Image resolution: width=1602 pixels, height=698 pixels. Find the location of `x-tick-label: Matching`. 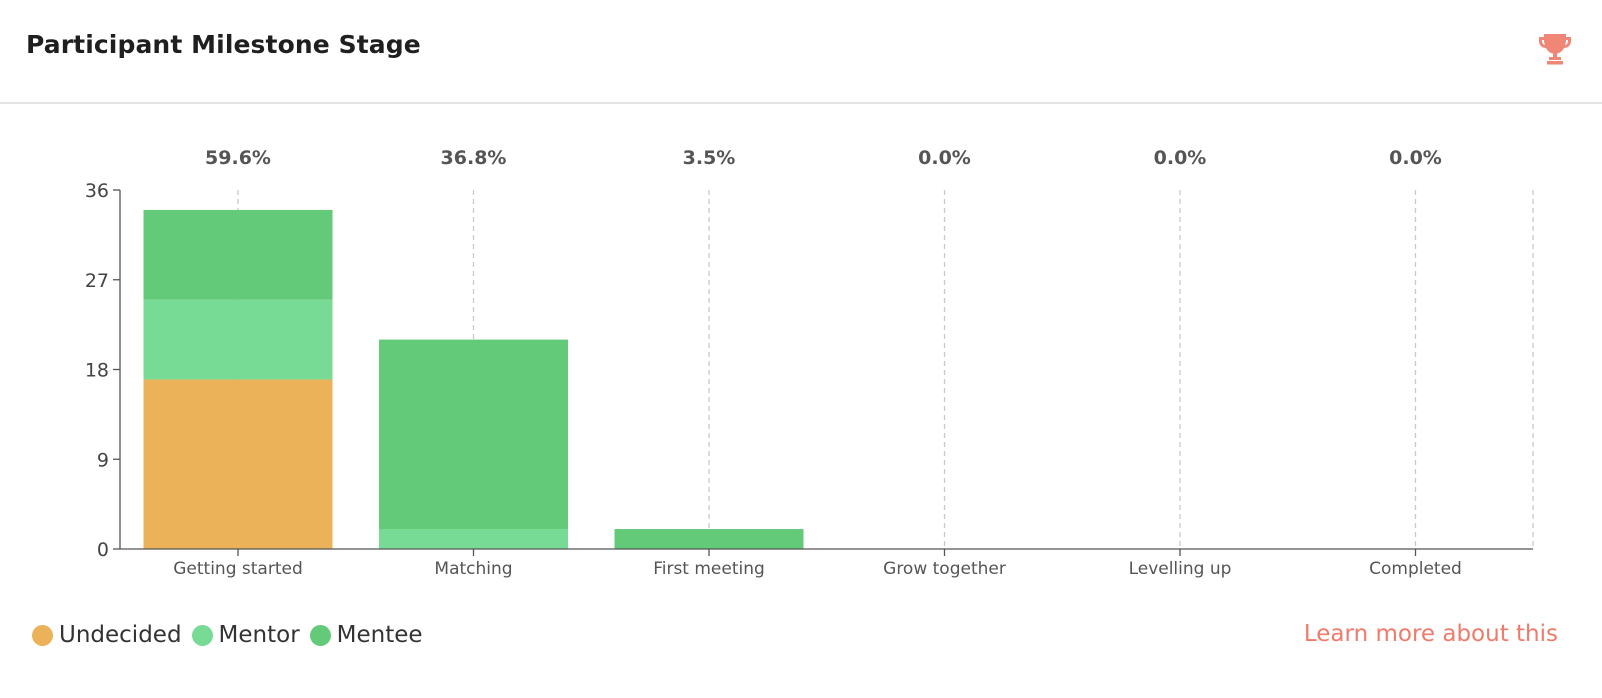

x-tick-label: Matching is located at coordinates (473, 569).